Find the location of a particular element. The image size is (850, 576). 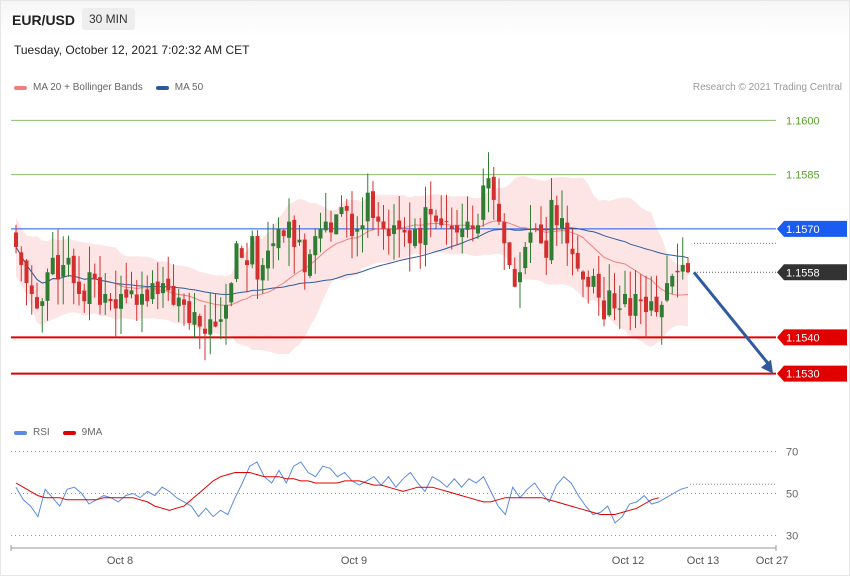

ma50-swatch-icon is located at coordinates (162, 87).